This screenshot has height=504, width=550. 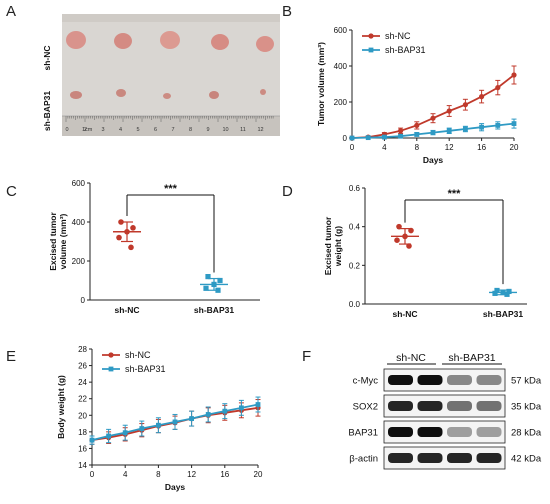 I want to click on ruler-tick-label: 4, so click(x=120, y=130).